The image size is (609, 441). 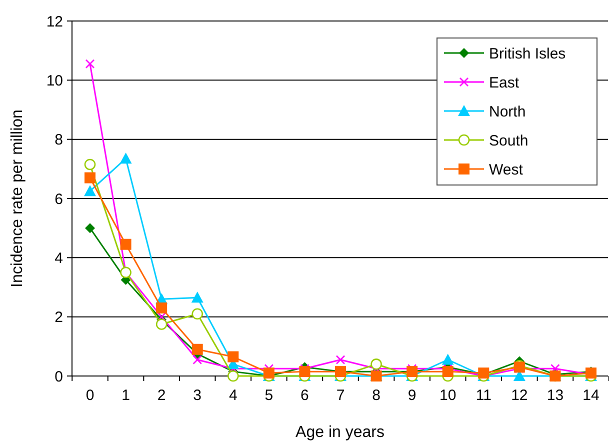 I want to click on x-tick-label: 2, so click(x=161, y=395).